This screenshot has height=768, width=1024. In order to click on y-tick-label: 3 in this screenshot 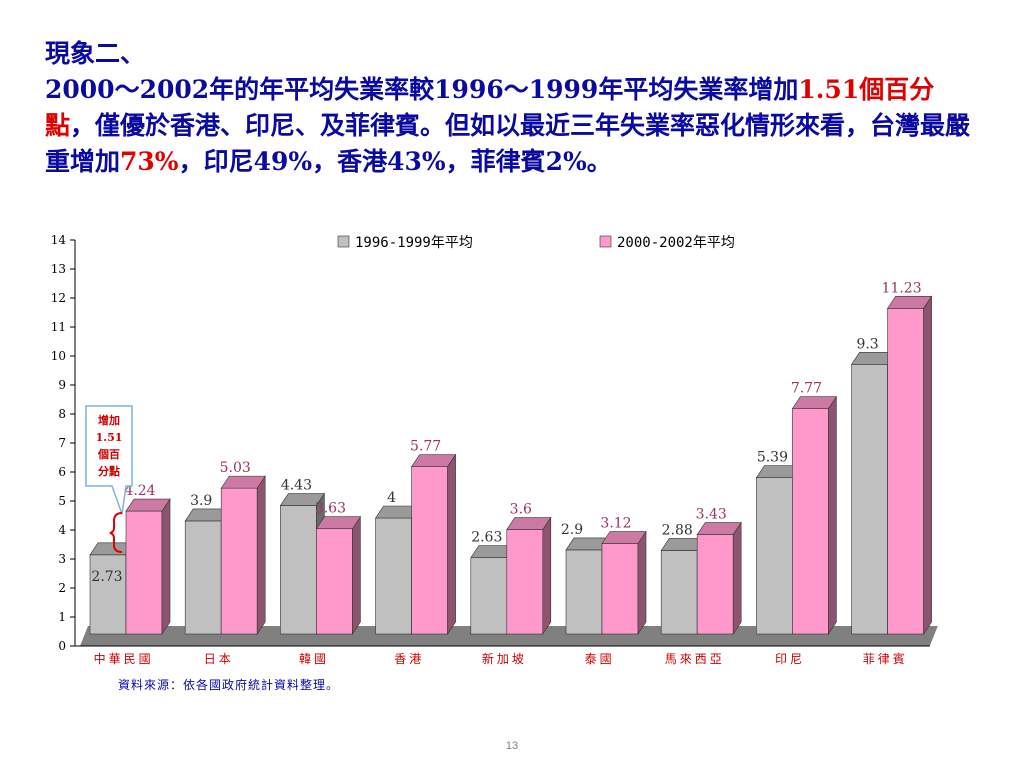, I will do `click(62, 559)`.